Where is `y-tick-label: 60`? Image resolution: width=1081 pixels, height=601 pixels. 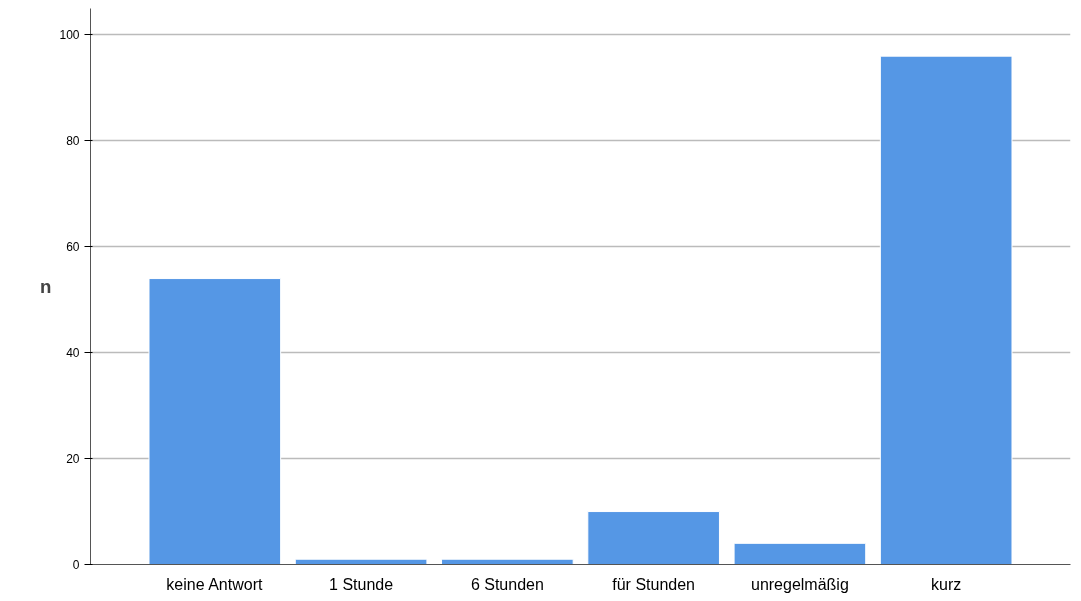
y-tick-label: 60 is located at coordinates (73, 247).